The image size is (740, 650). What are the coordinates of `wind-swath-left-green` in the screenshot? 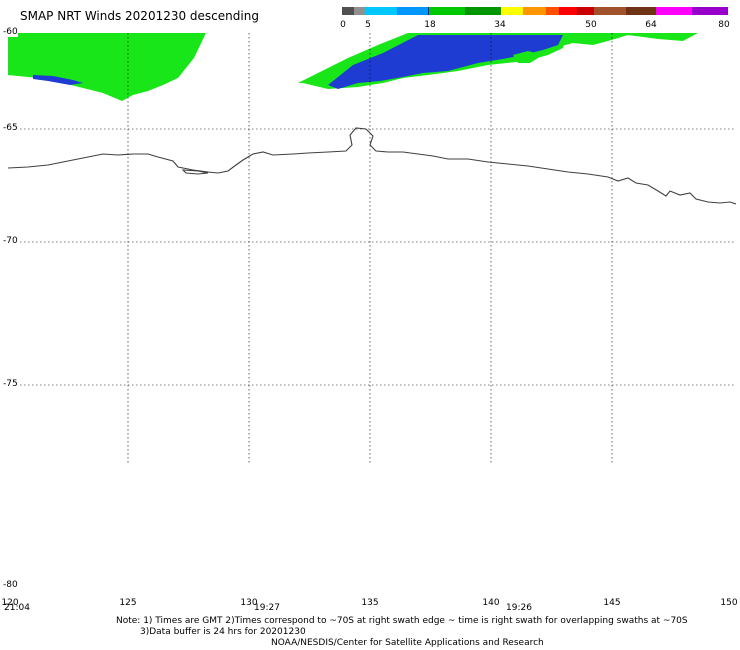 It's located at (107, 67).